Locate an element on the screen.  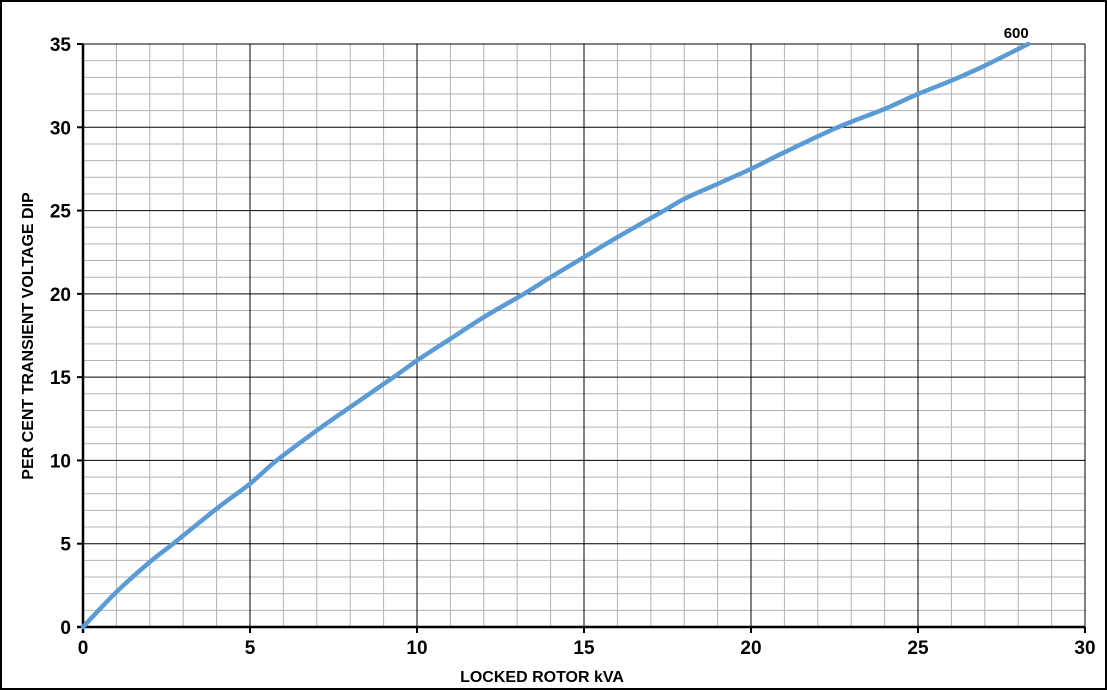
y-tick-label: 15 is located at coordinates (61, 378).